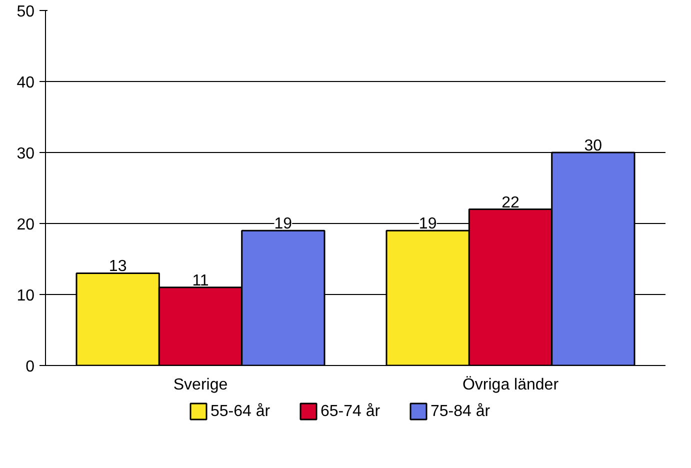  What do you see at coordinates (25, 154) in the screenshot?
I see `y-tick-label: 30` at bounding box center [25, 154].